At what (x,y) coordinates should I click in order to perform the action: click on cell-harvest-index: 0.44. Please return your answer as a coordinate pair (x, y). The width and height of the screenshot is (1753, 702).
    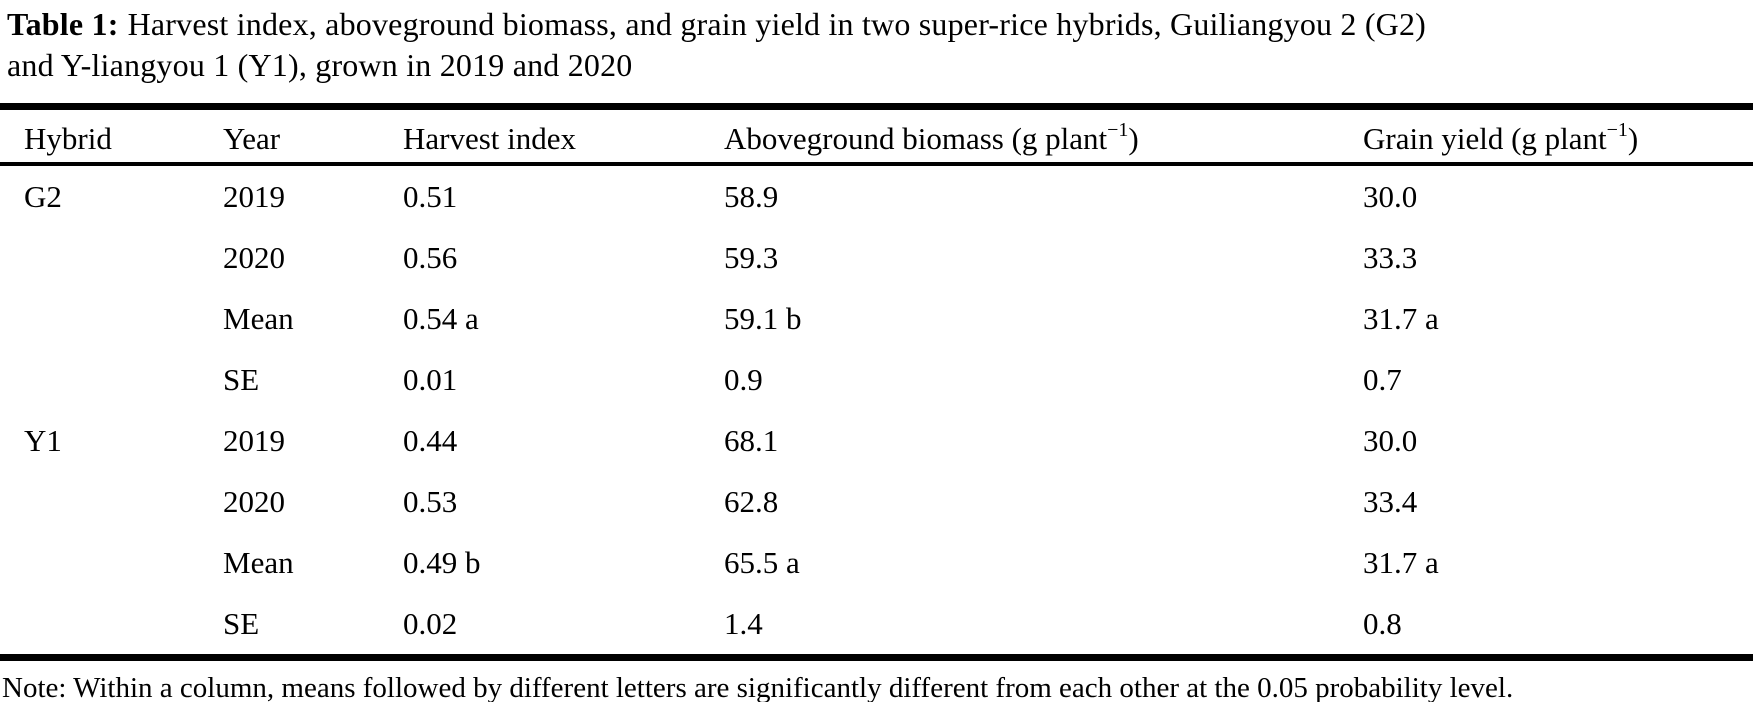
    Looking at the image, I should click on (430, 440).